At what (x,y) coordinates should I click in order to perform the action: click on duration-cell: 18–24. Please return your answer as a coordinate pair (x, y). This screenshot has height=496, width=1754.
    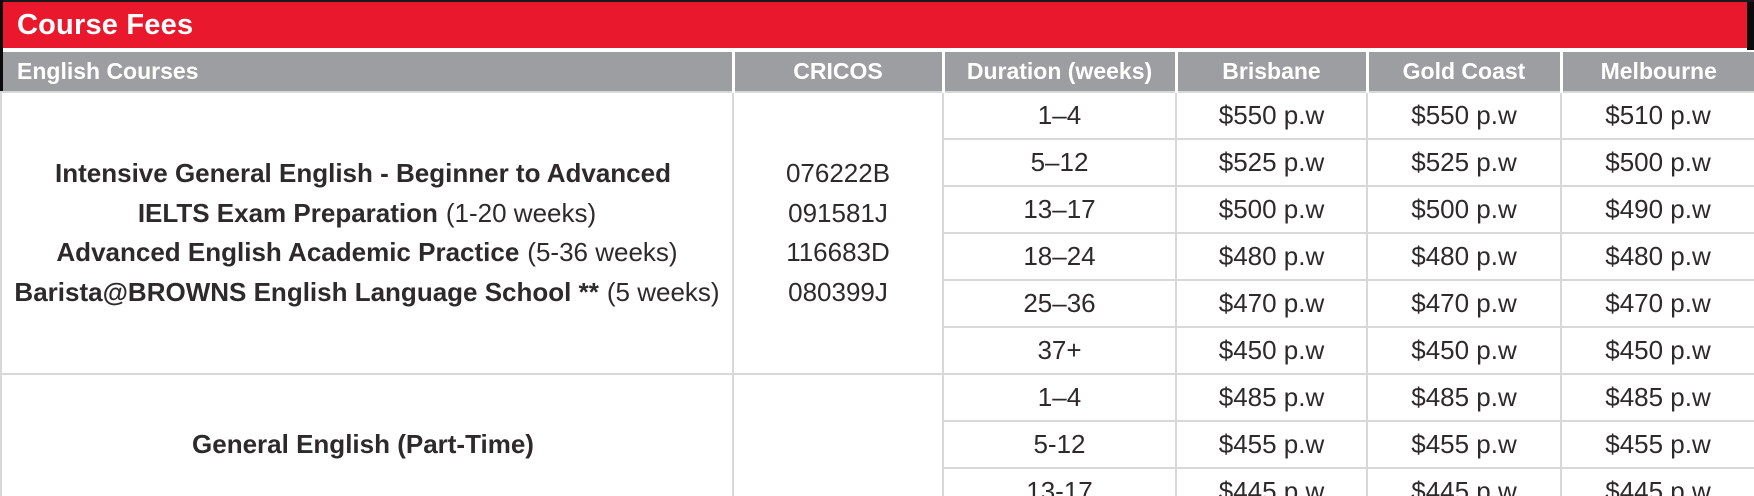
    Looking at the image, I should click on (1059, 256).